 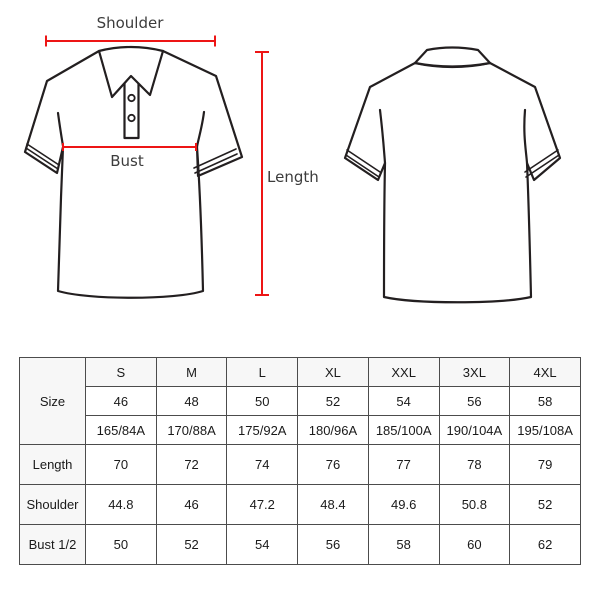 I want to click on value-cell: 79, so click(x=545, y=464).